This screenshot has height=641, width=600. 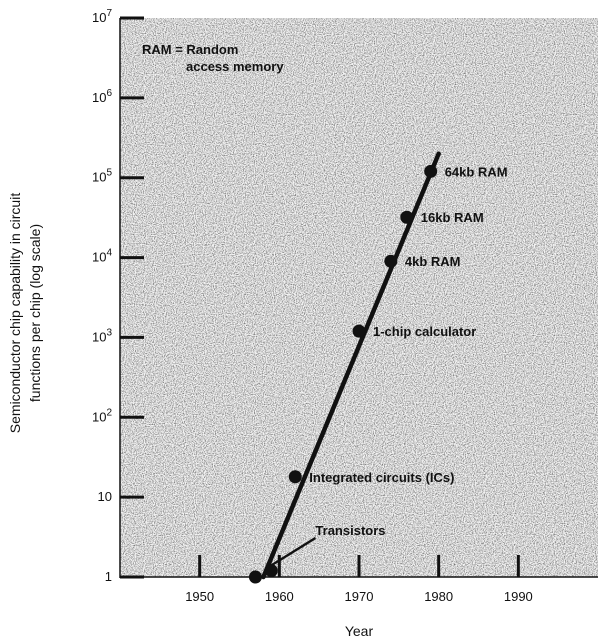 I want to click on transistors-leader-line, so click(x=290, y=553).